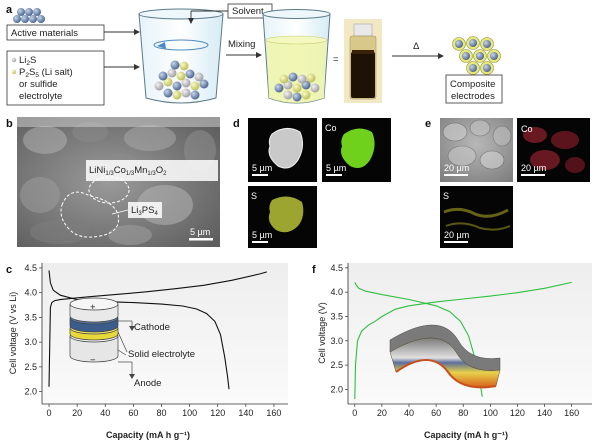 The height and width of the screenshot is (447, 600). What do you see at coordinates (148, 435) in the screenshot?
I see `chart-c-xlabel: Capacity (mA h g⁻¹)` at bounding box center [148, 435].